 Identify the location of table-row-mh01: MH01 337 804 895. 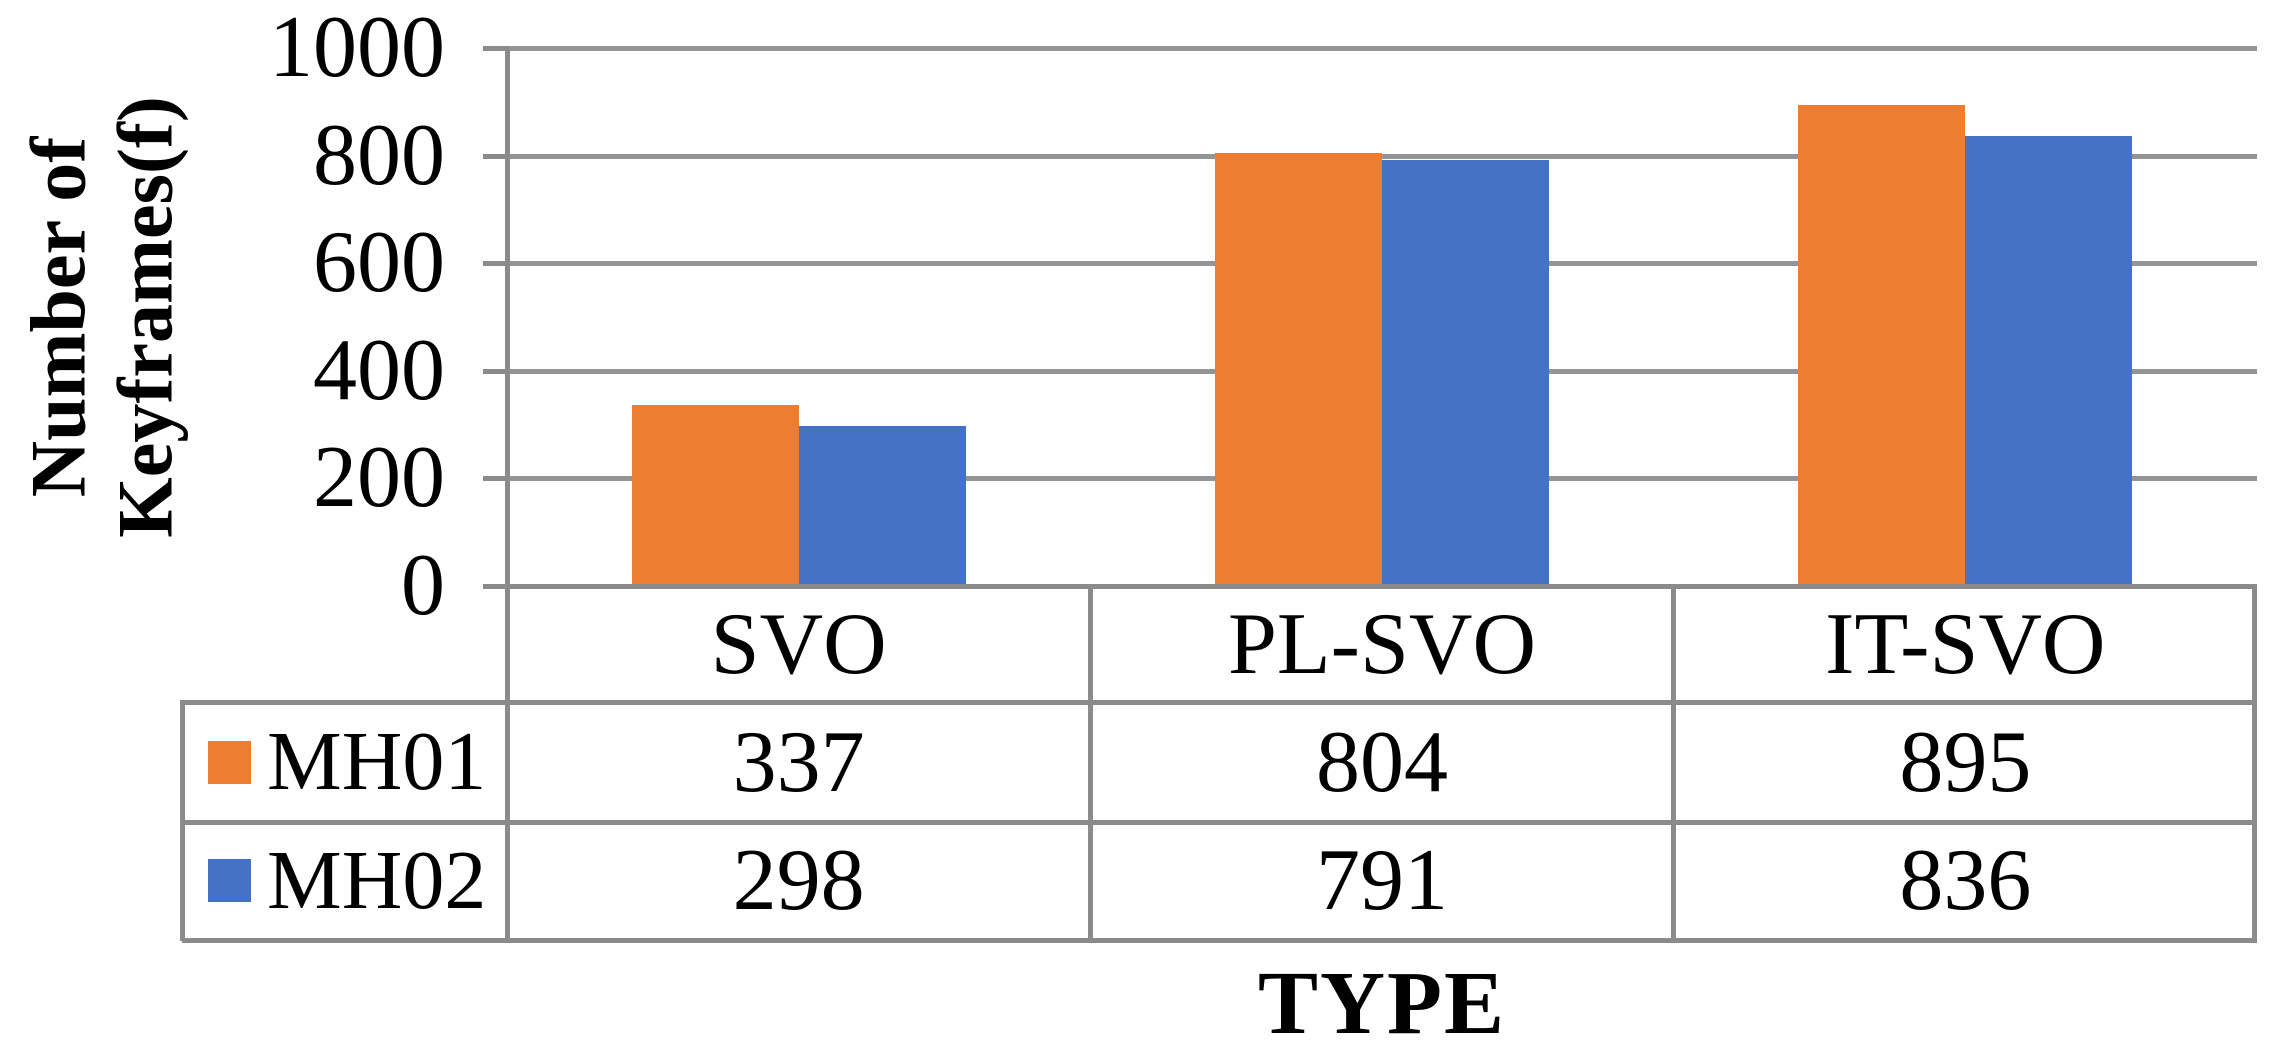
(1219, 762).